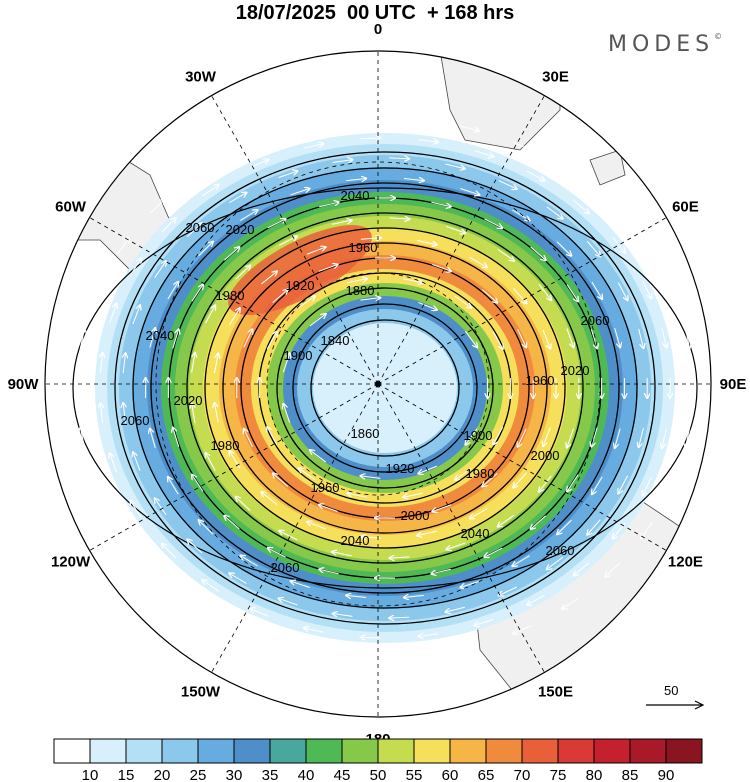  Describe the element at coordinates (665, 44) in the screenshot. I see `brand-logo: MODES©` at that location.